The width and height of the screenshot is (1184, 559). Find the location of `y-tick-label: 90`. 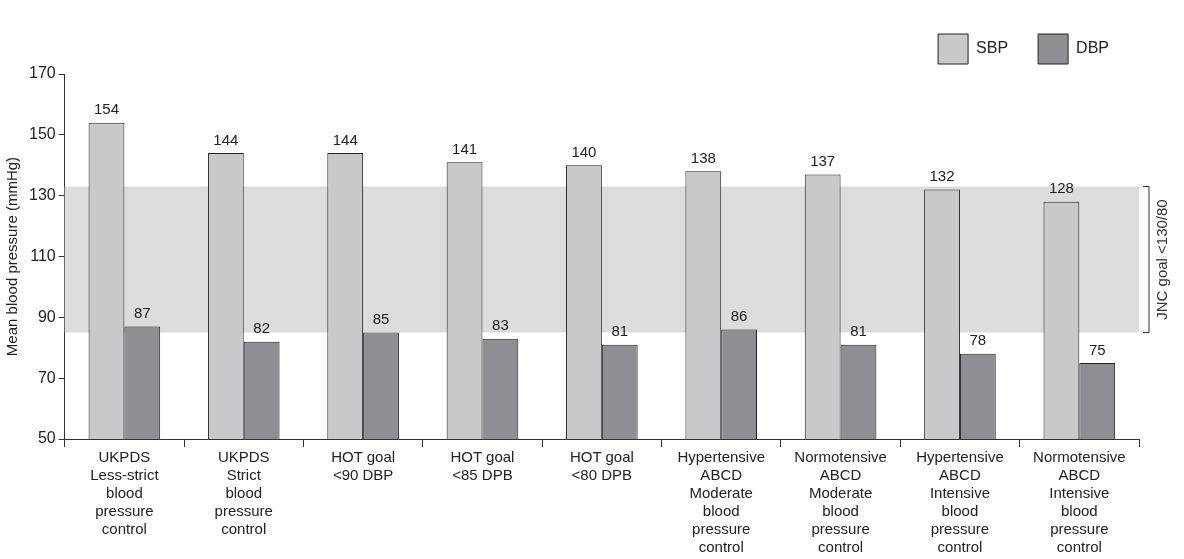

y-tick-label: 90 is located at coordinates (46, 316).